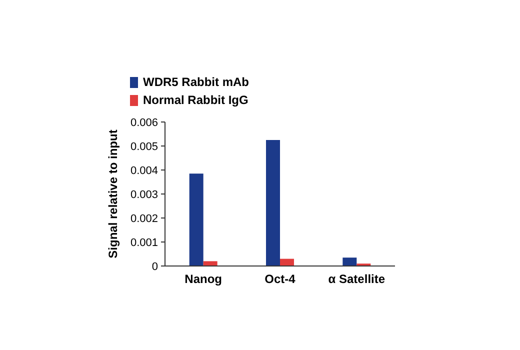 The width and height of the screenshot is (520, 350). Describe the element at coordinates (144, 218) in the screenshot. I see `y-tick-label: 0.002` at that location.